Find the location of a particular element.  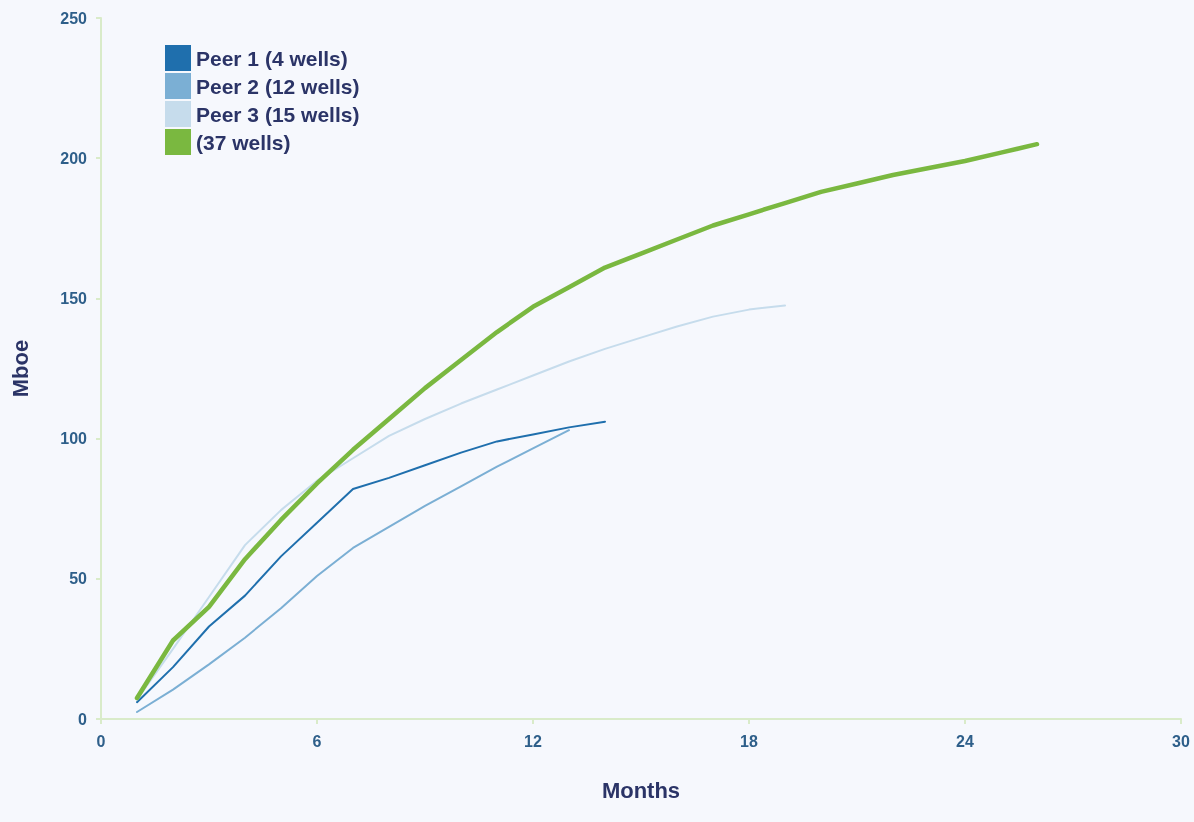

y-tick-label: 250 is located at coordinates (74, 18).